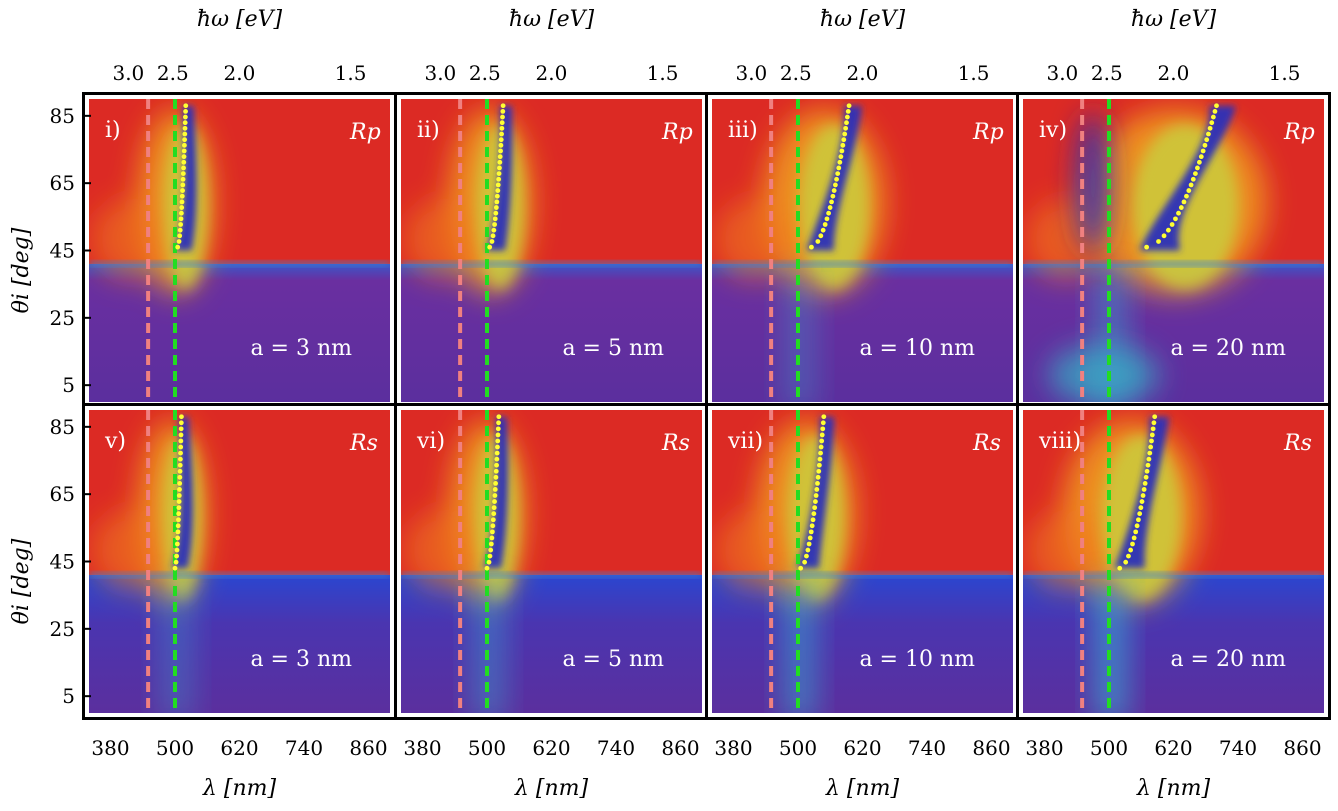 The width and height of the screenshot is (1338, 811). Describe the element at coordinates (1107, 73) in the screenshot. I see `x2-tick-label: 2.5` at that location.